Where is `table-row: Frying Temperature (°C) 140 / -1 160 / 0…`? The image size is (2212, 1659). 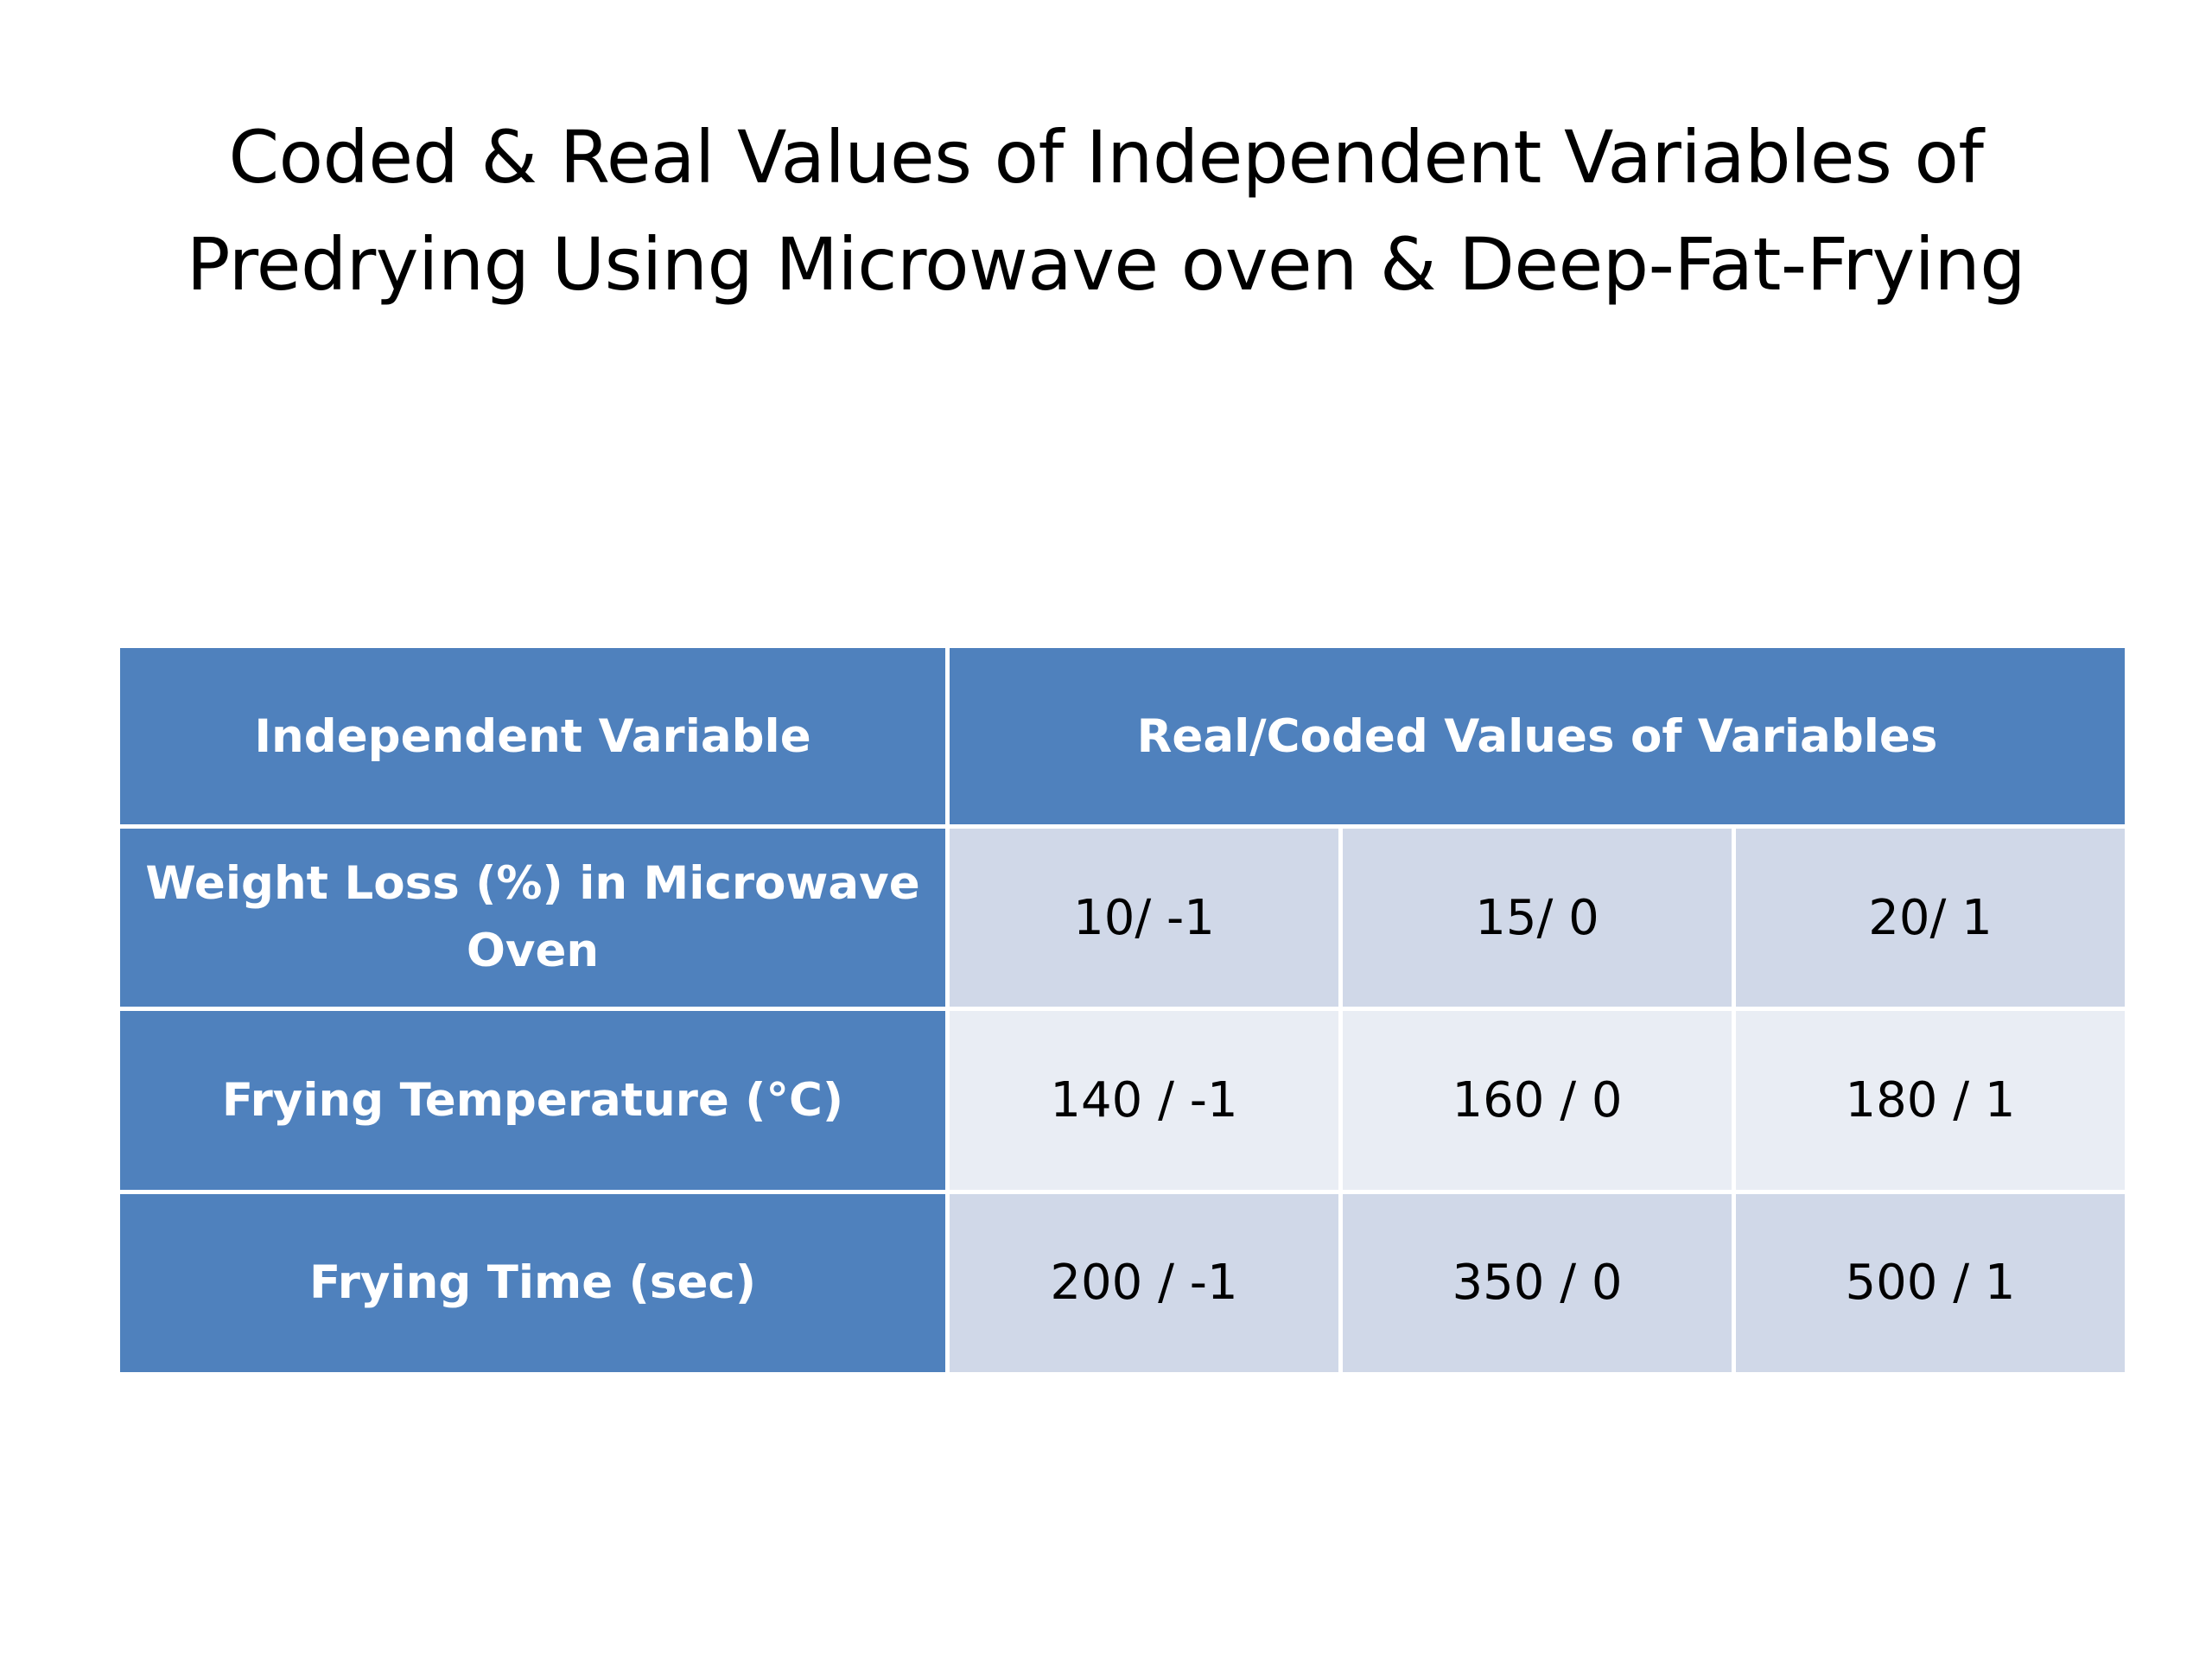
table-row: Frying Temperature (°C) 140 / -1 160 / 0… is located at coordinates (1123, 1100).